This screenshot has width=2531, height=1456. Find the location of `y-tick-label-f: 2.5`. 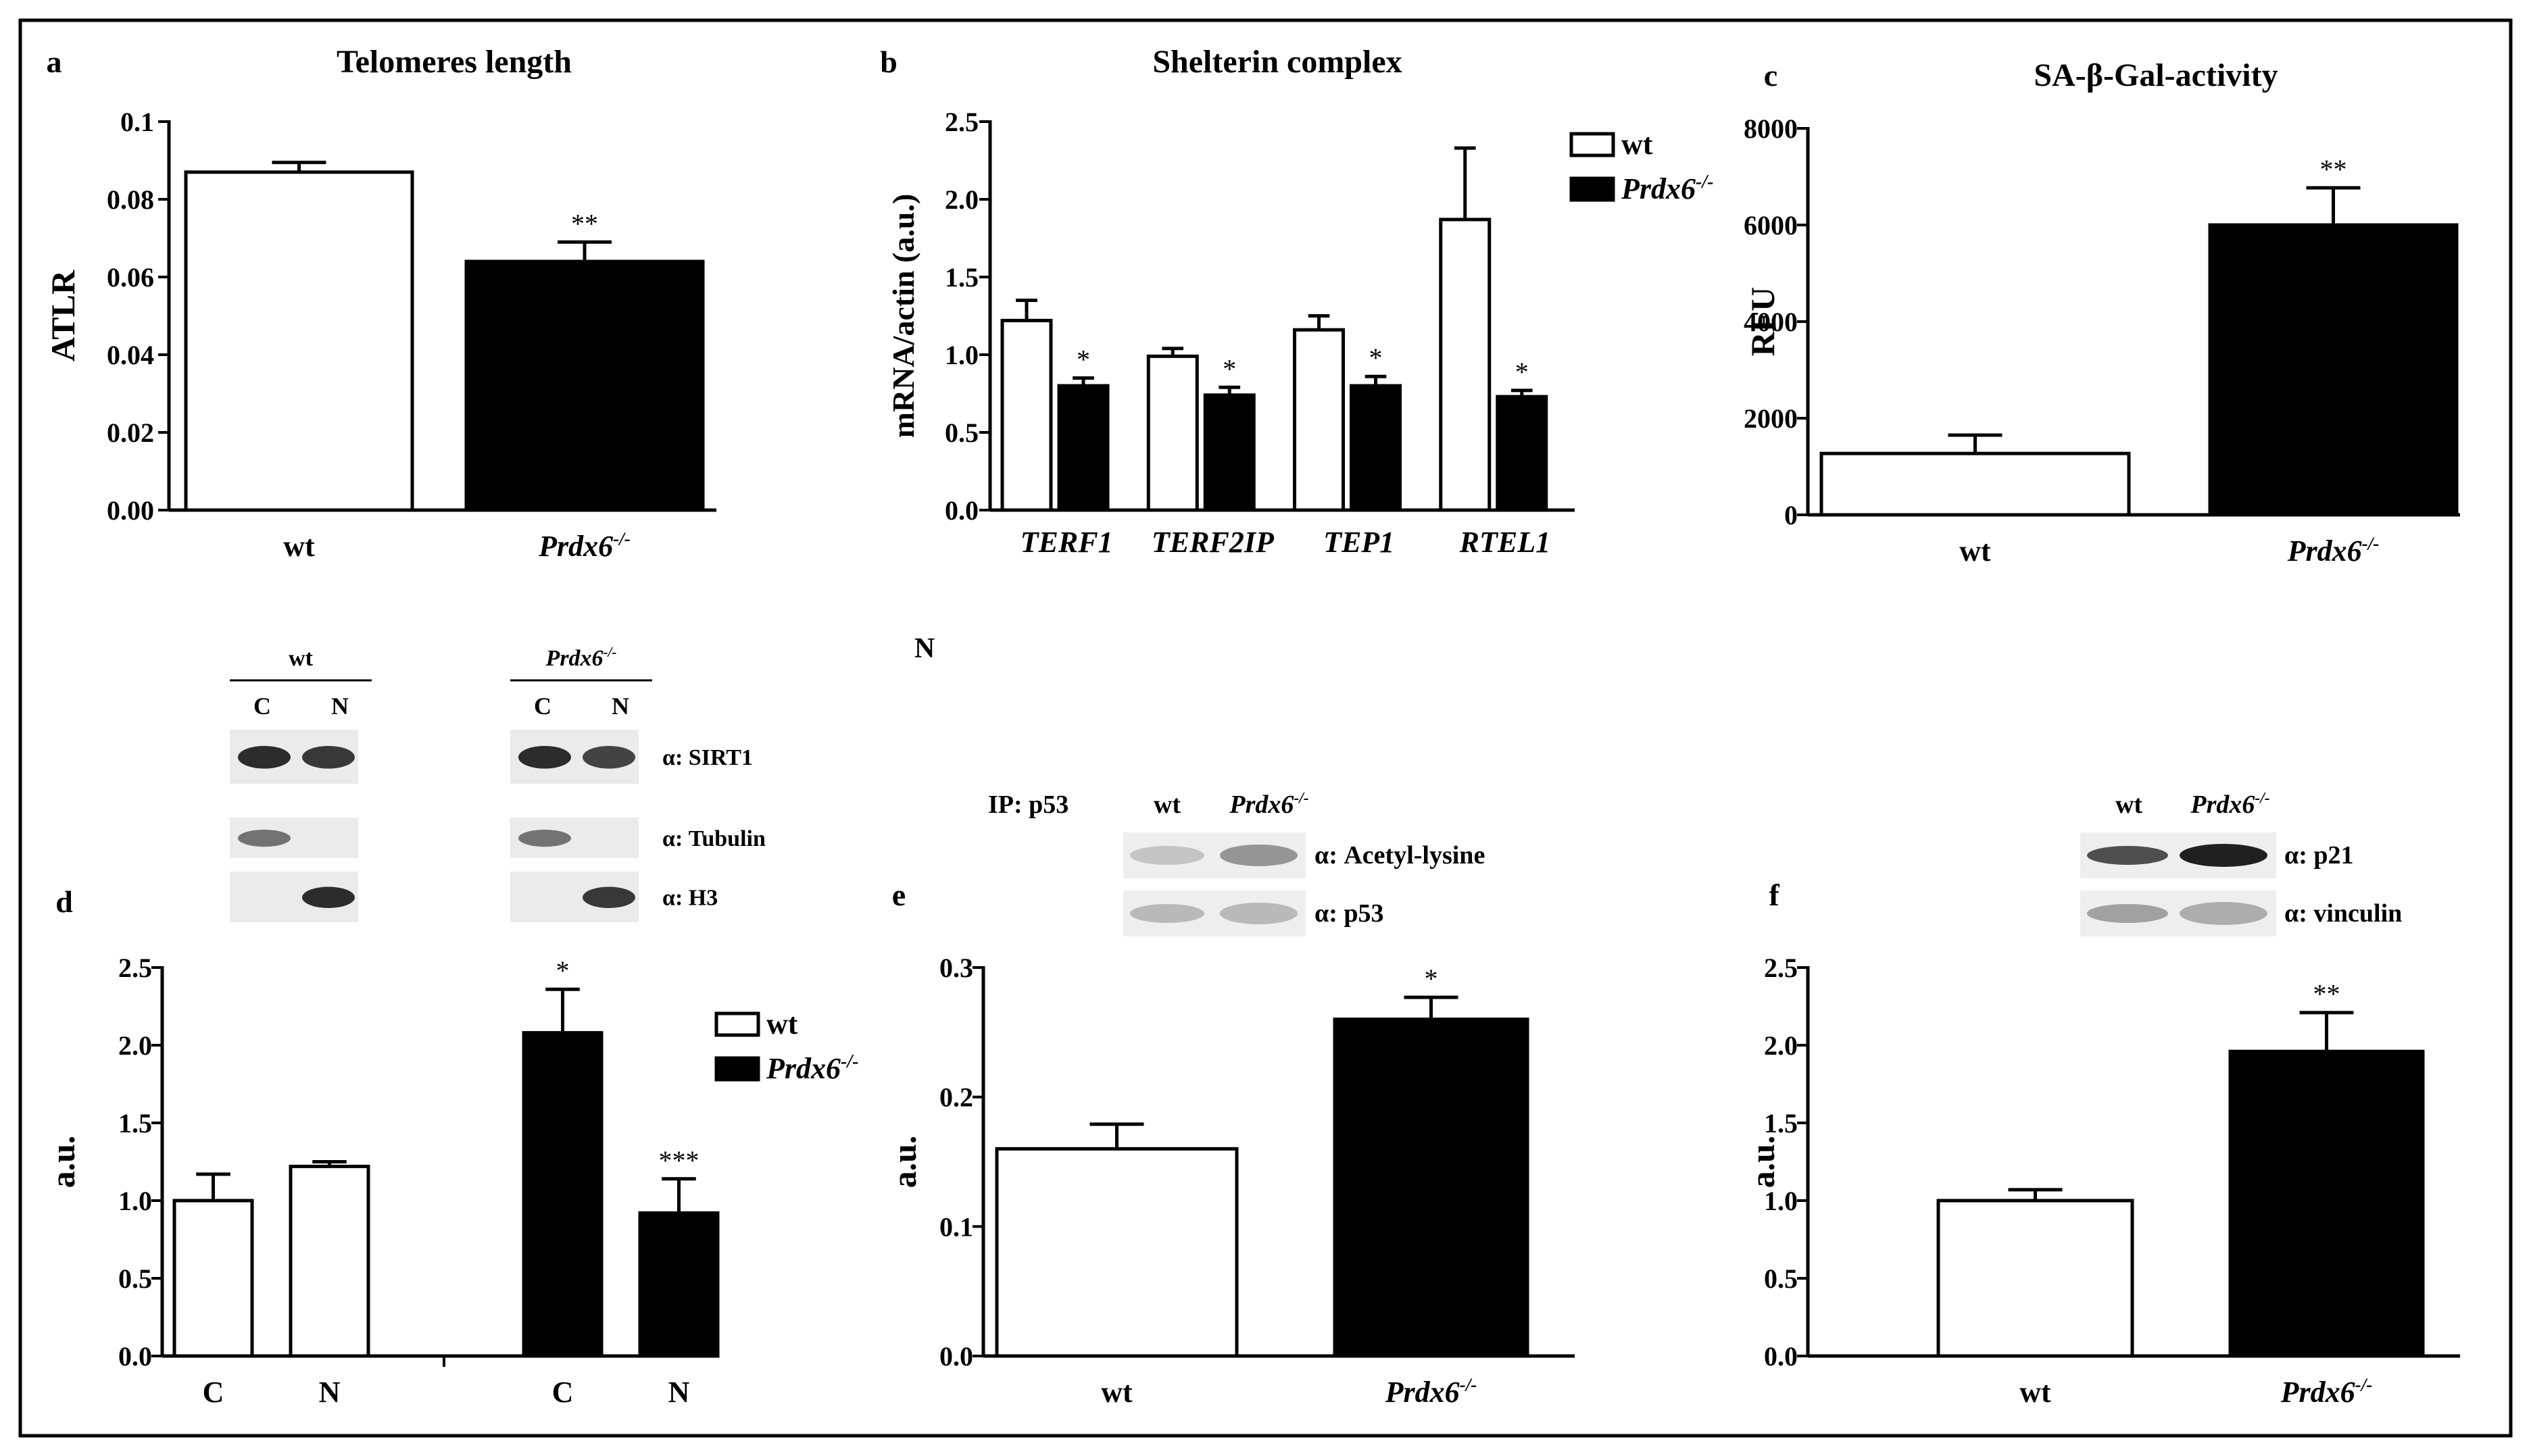

y-tick-label-f: 2.5 is located at coordinates (1781, 968).